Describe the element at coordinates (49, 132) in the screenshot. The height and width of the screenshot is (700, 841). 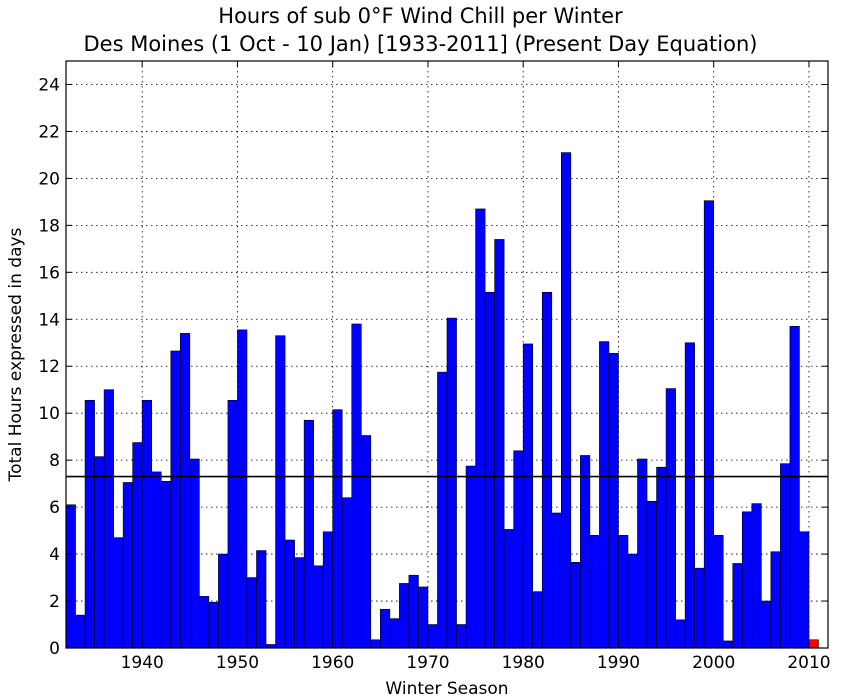
I see `y-tick-label: 22` at that location.